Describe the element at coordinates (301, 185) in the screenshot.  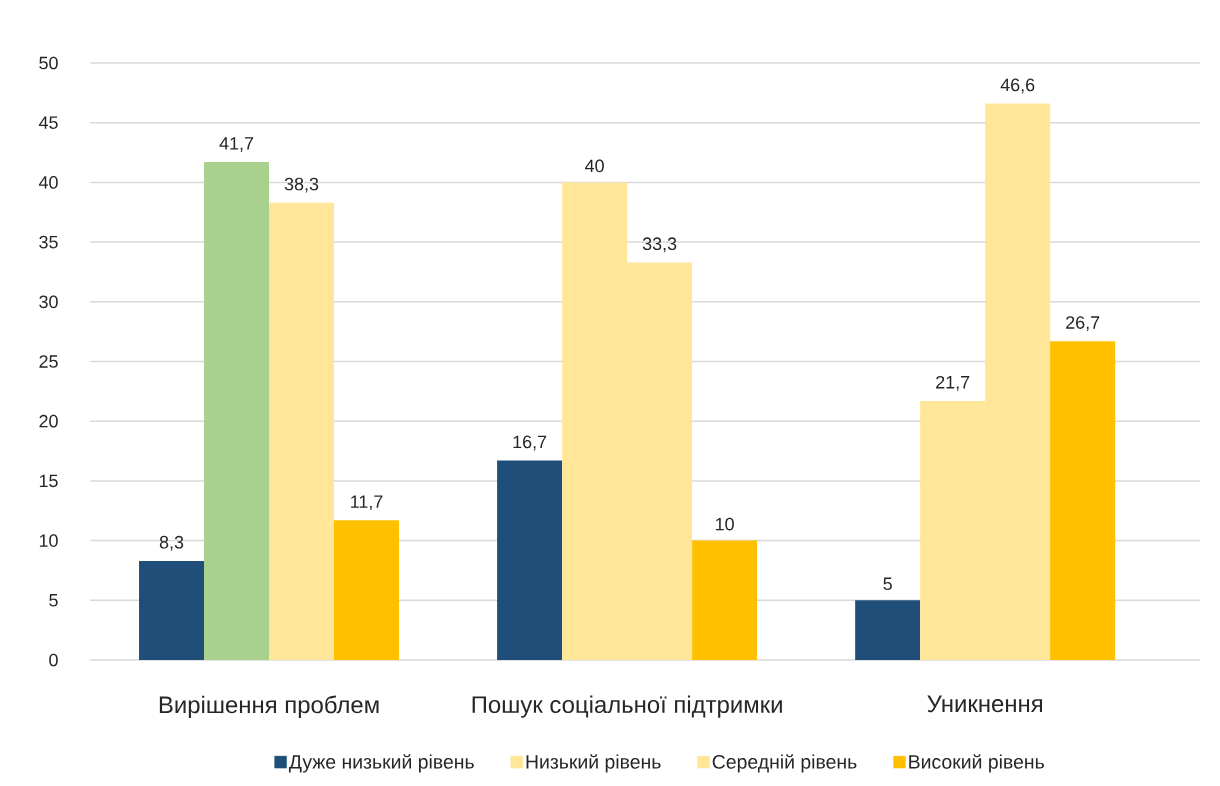
I see `data-label: 38,3` at that location.